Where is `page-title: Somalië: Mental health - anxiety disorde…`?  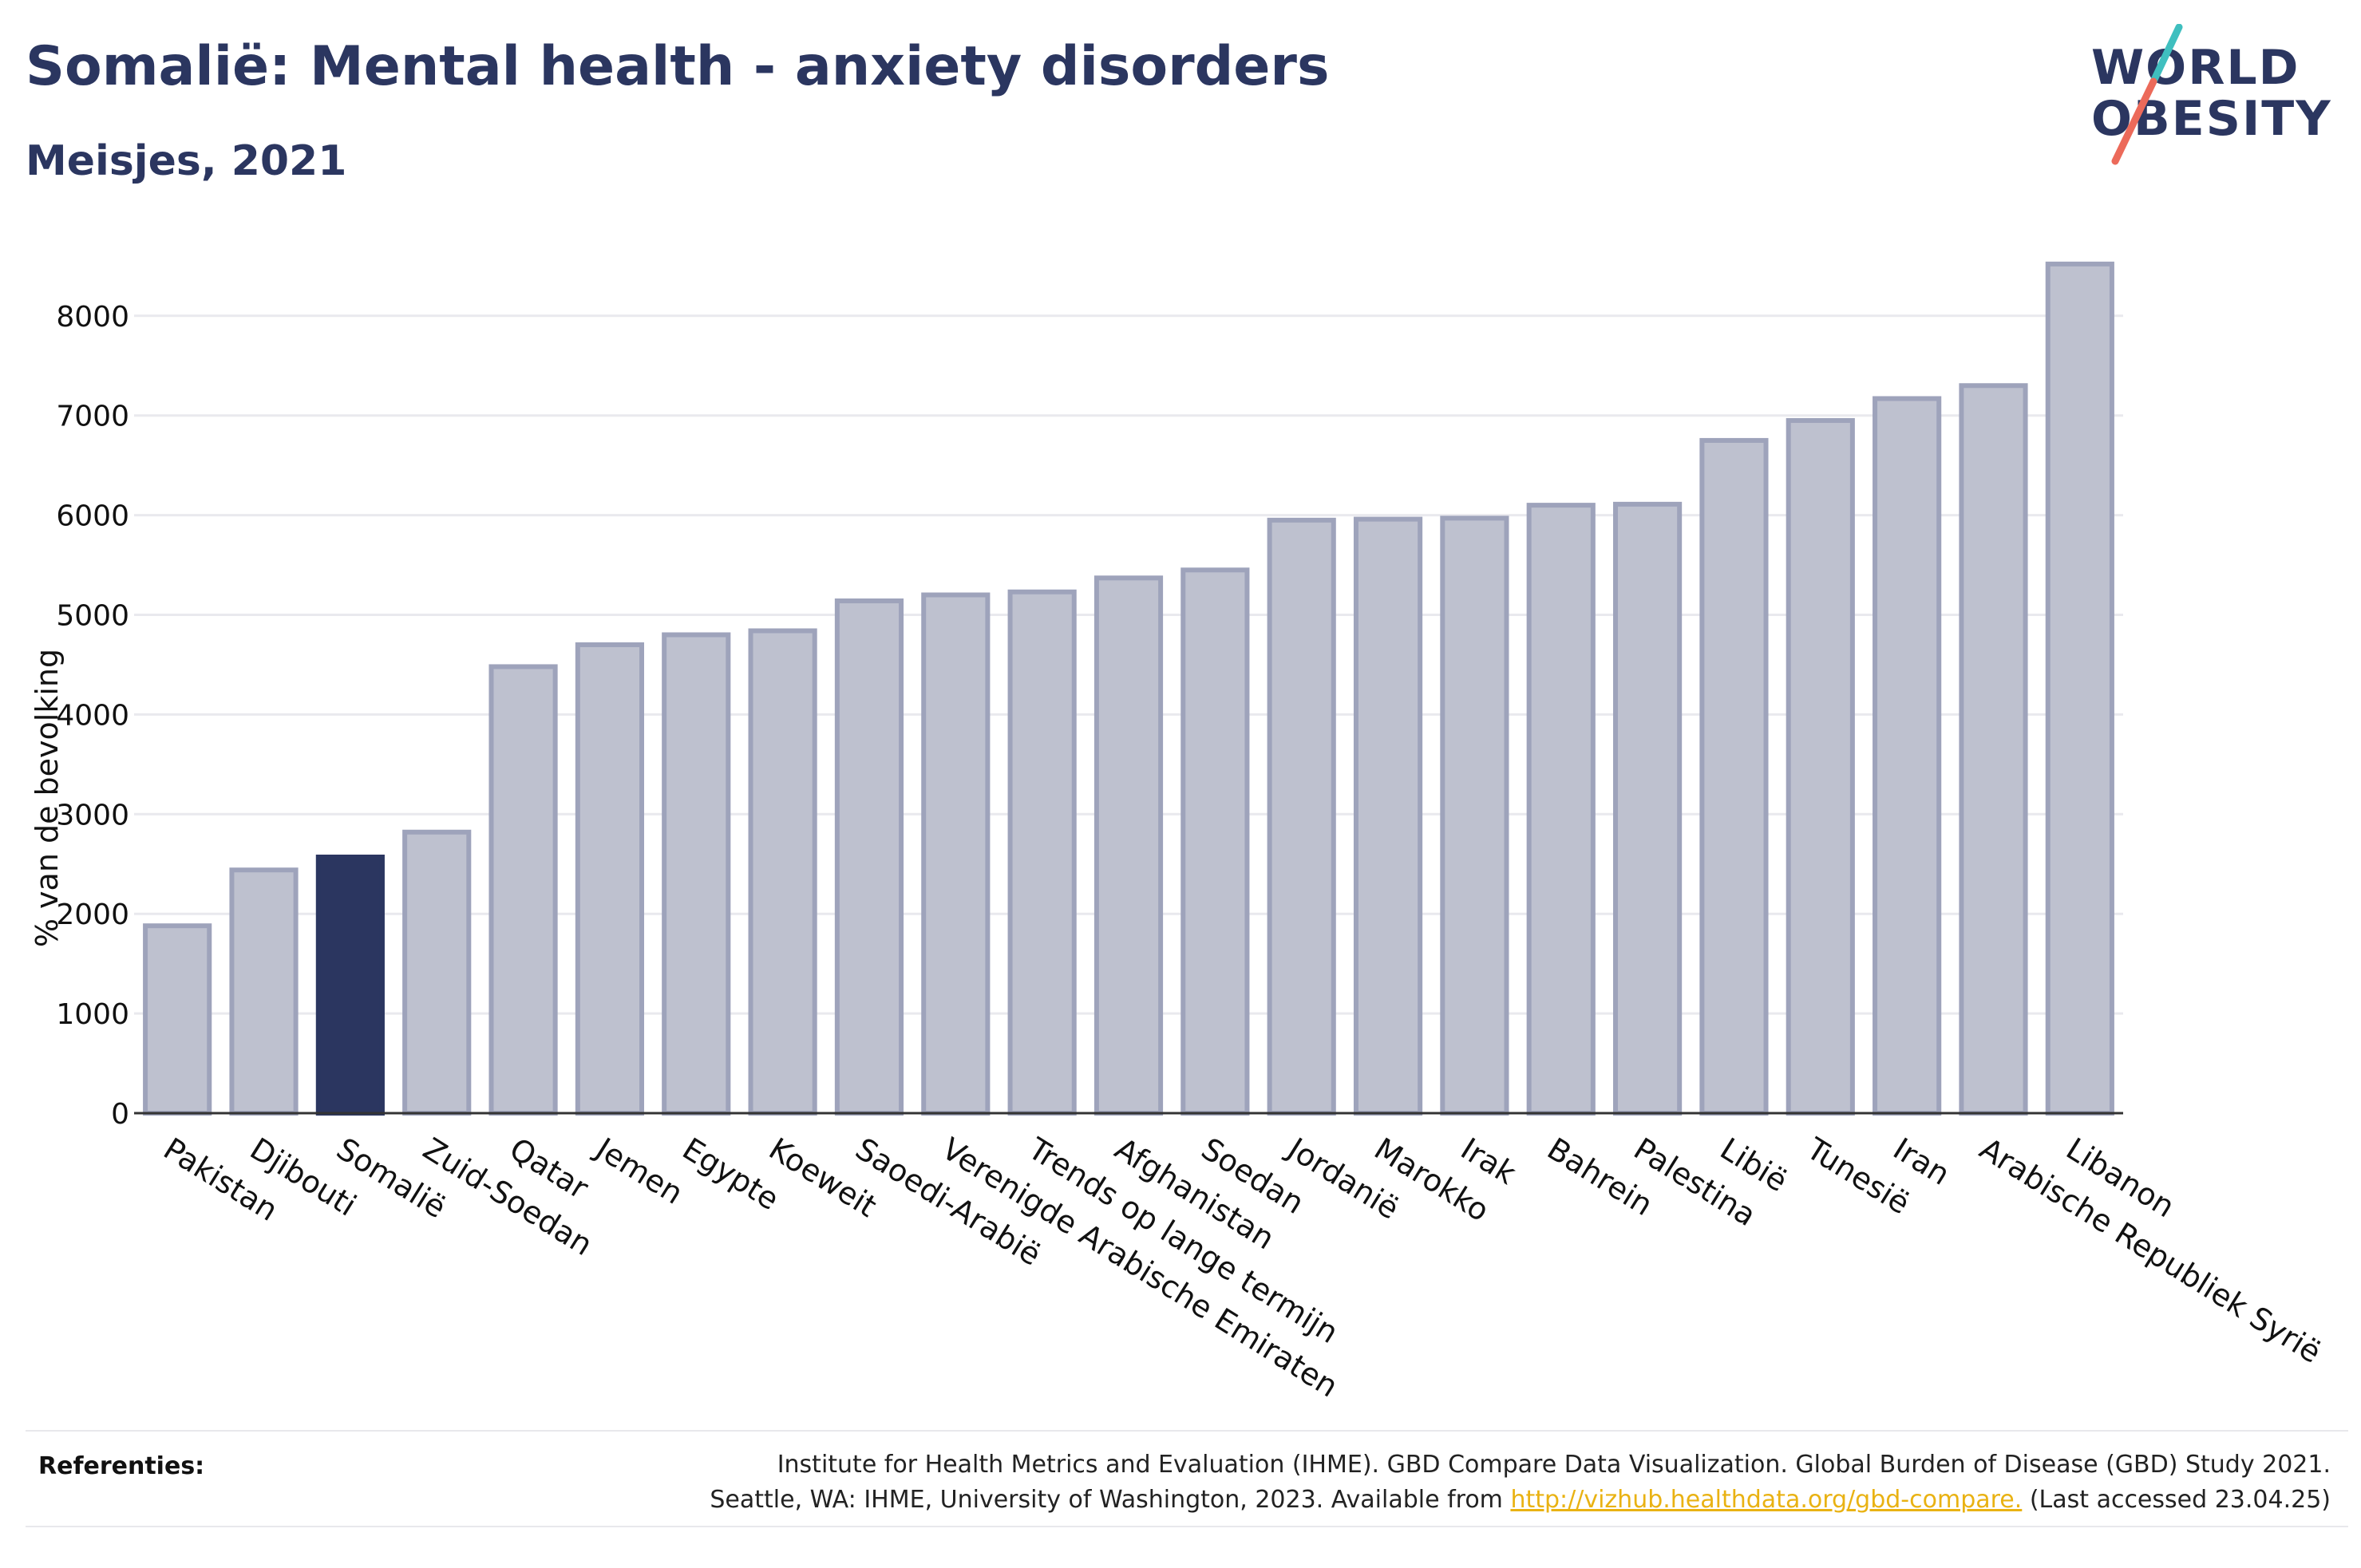
page-title: Somalië: Mental health - anxiety disorde… is located at coordinates (678, 66).